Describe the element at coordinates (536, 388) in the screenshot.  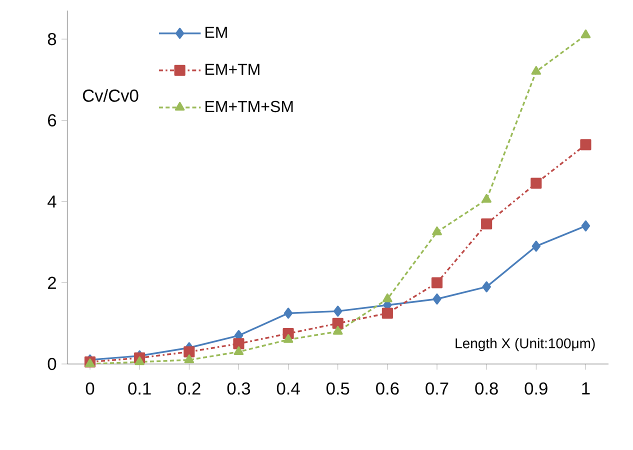
I see `x-tick-label: 0.9` at that location.